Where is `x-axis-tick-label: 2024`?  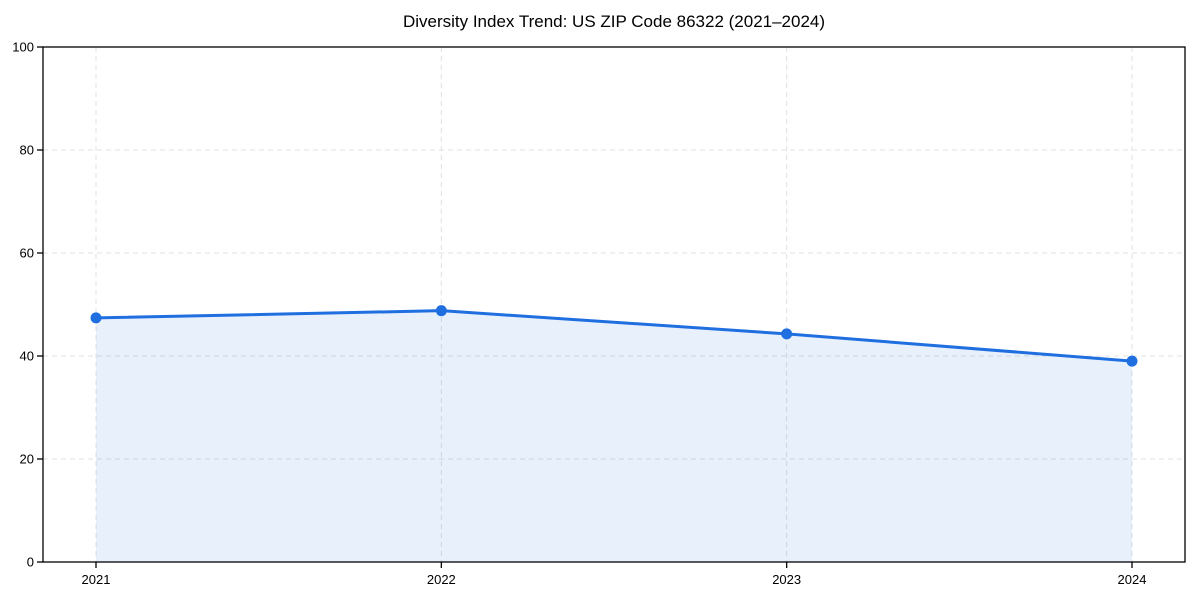
x-axis-tick-label: 2024 is located at coordinates (1132, 579).